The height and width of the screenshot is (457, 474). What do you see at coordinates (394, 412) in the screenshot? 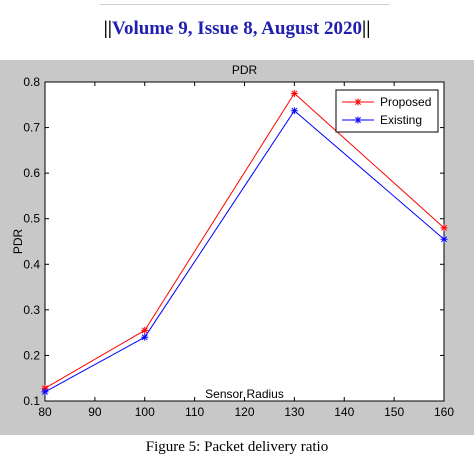
I see `x-tick-label: 150` at bounding box center [394, 412].